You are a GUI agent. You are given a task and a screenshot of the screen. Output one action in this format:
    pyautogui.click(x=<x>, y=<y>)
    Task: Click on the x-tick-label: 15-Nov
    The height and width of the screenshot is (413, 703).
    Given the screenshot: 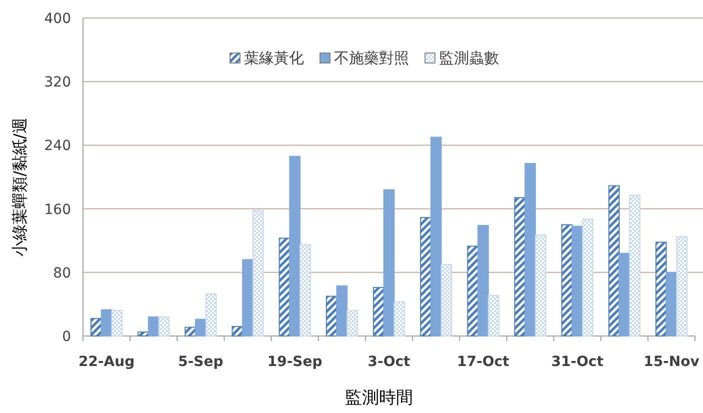 What is the action you would take?
    pyautogui.click(x=672, y=362)
    